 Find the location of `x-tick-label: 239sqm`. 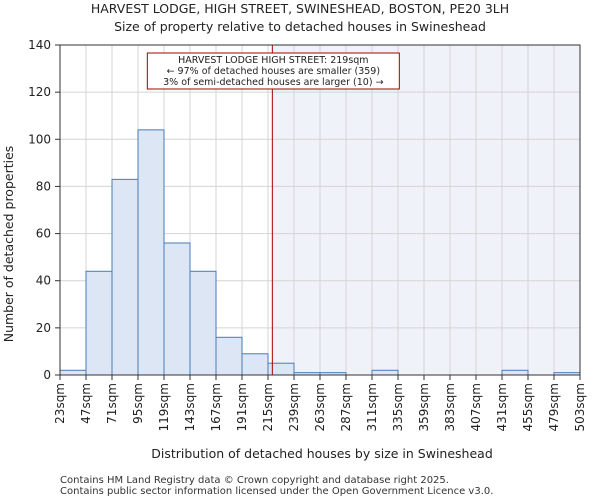

x-tick-label: 239sqm is located at coordinates (294, 407).